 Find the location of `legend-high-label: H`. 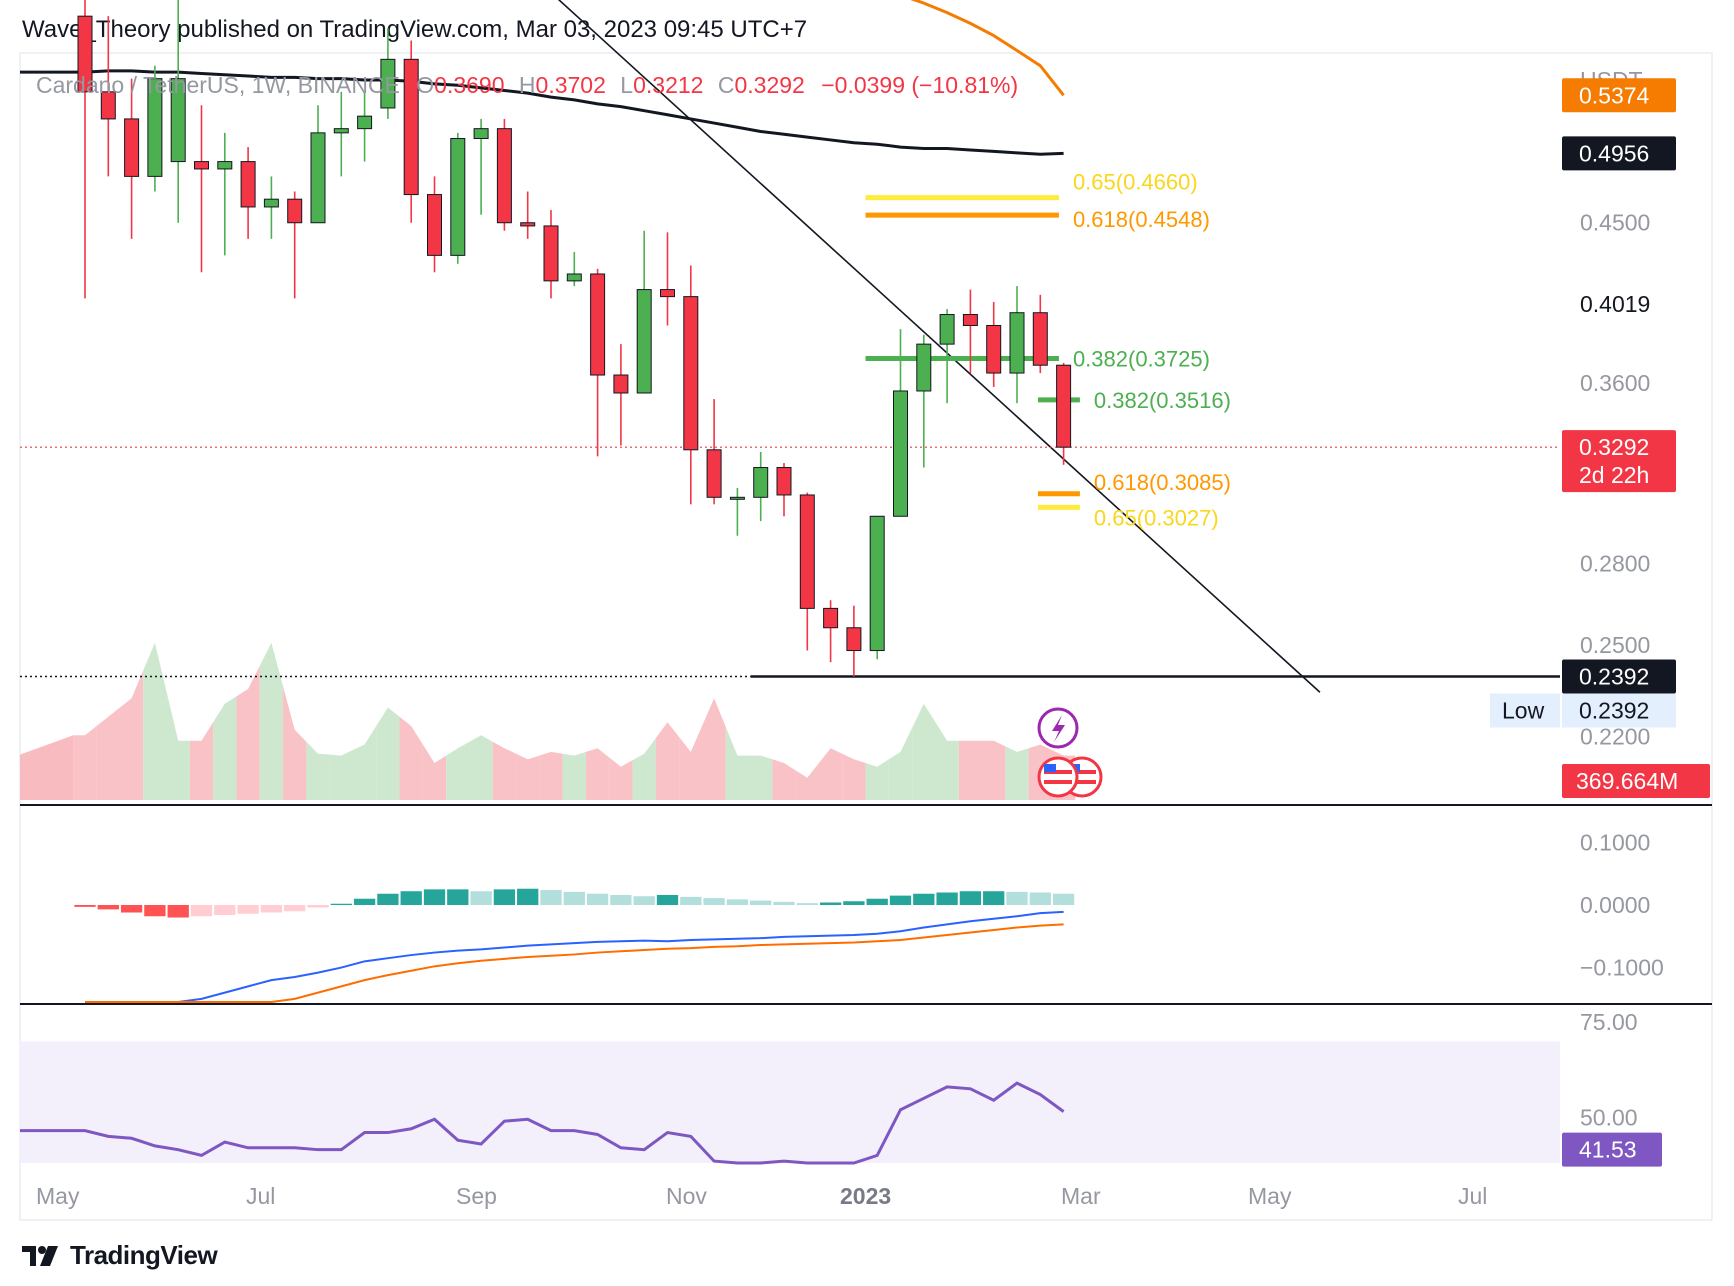

legend-high-label: H is located at coordinates (527, 85).